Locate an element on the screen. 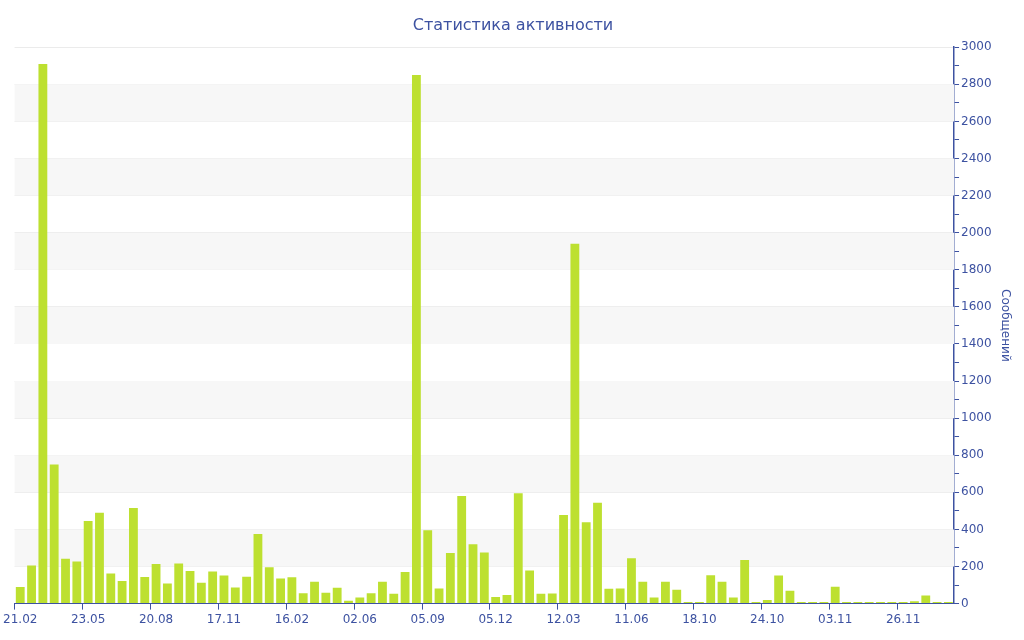  x-tick-label: 11.06 is located at coordinates (631, 618).